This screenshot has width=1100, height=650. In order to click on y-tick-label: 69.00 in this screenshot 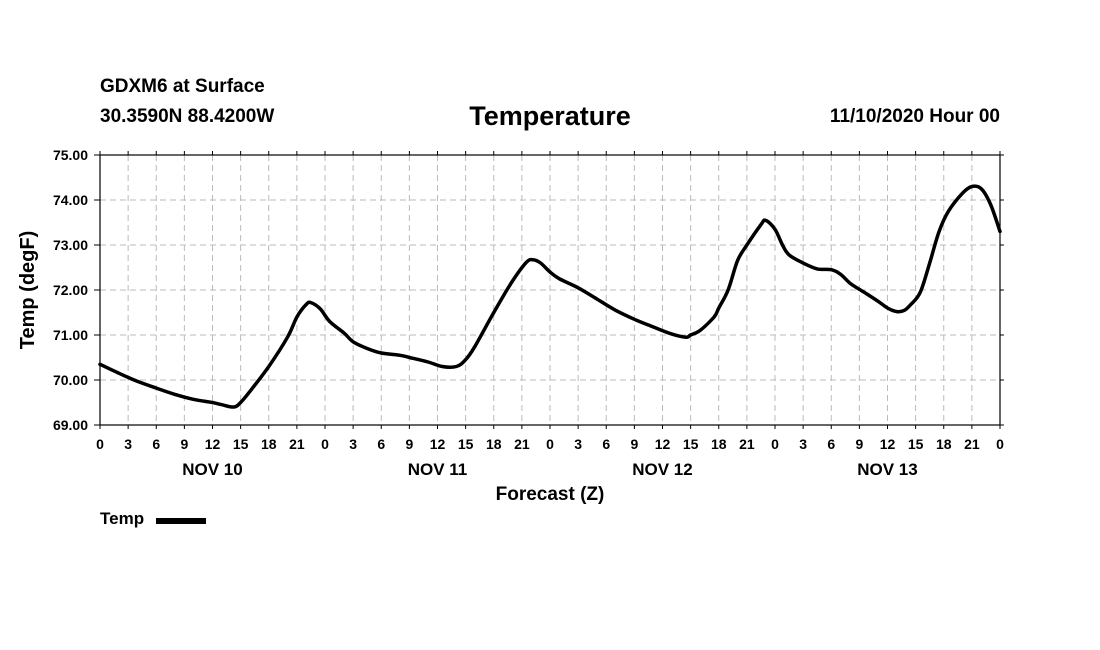, I will do `click(70, 425)`.